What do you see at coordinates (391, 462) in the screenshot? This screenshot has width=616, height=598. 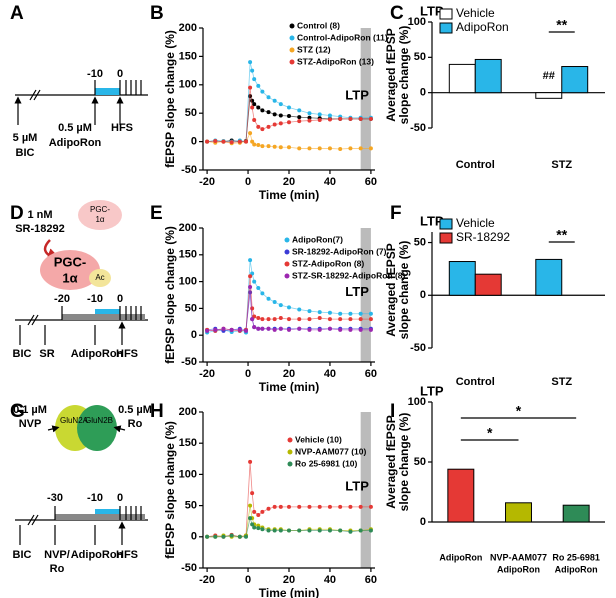 I see `y-axis-label: Averaged fEPSP` at bounding box center [391, 462].